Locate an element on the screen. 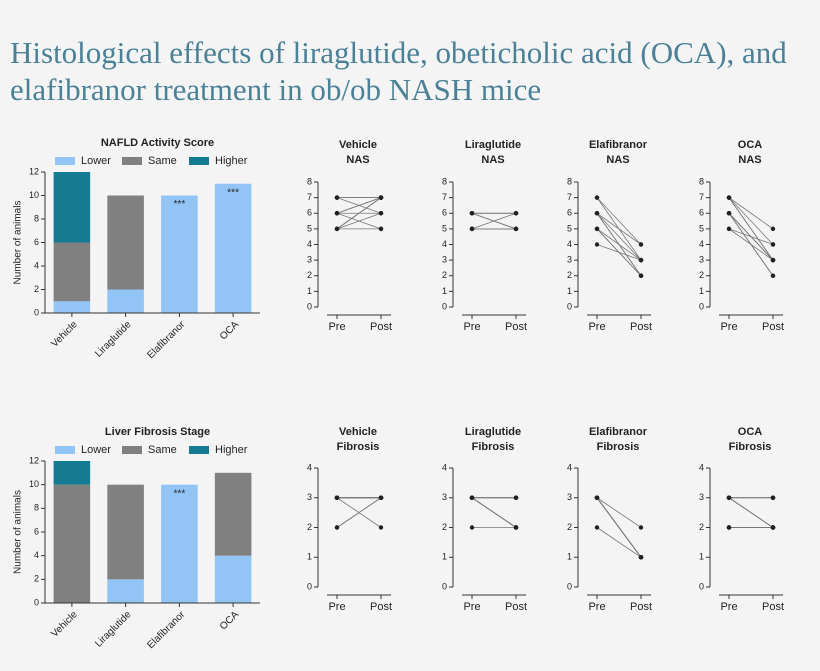 Image resolution: width=820 pixels, height=671 pixels. chart-title: OCA is located at coordinates (750, 432).